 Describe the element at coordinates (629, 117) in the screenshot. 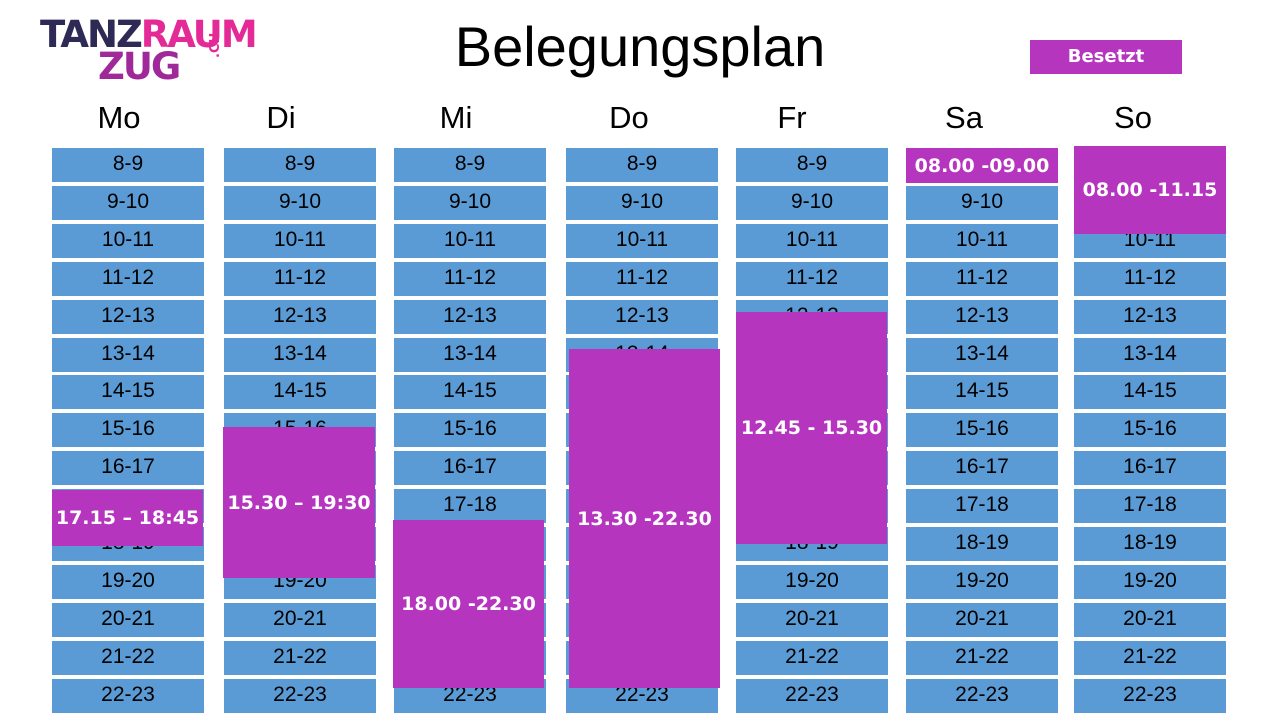

I see `day-header-do: Do` at that location.